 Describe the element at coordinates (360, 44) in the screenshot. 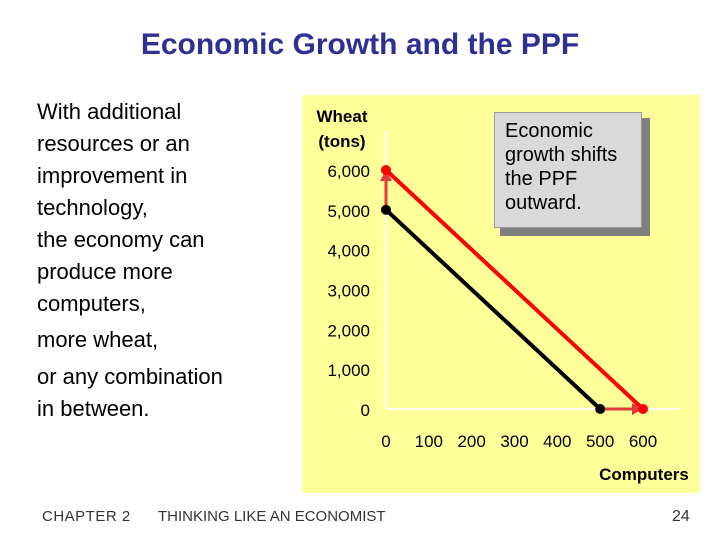

I see `slide-title: Economic Growth and the PPF` at that location.